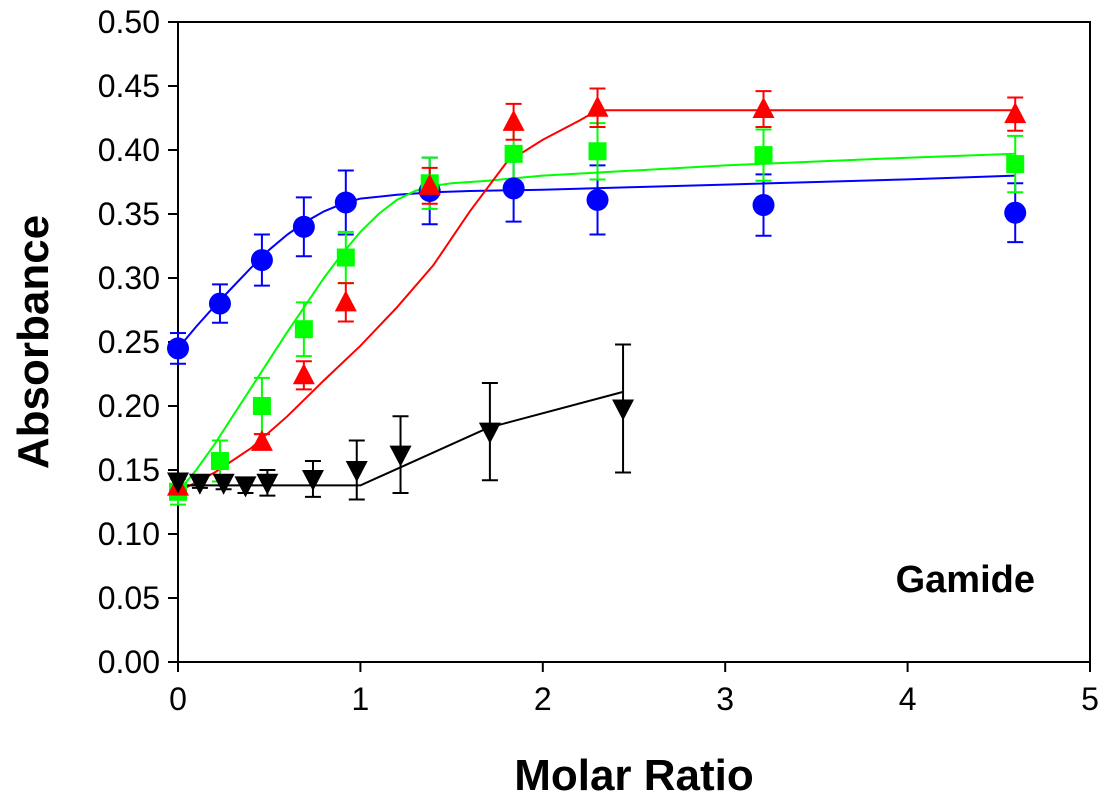 Image resolution: width=1104 pixels, height=805 pixels. I want to click on y-tick-label: 0.10, so click(129, 534).